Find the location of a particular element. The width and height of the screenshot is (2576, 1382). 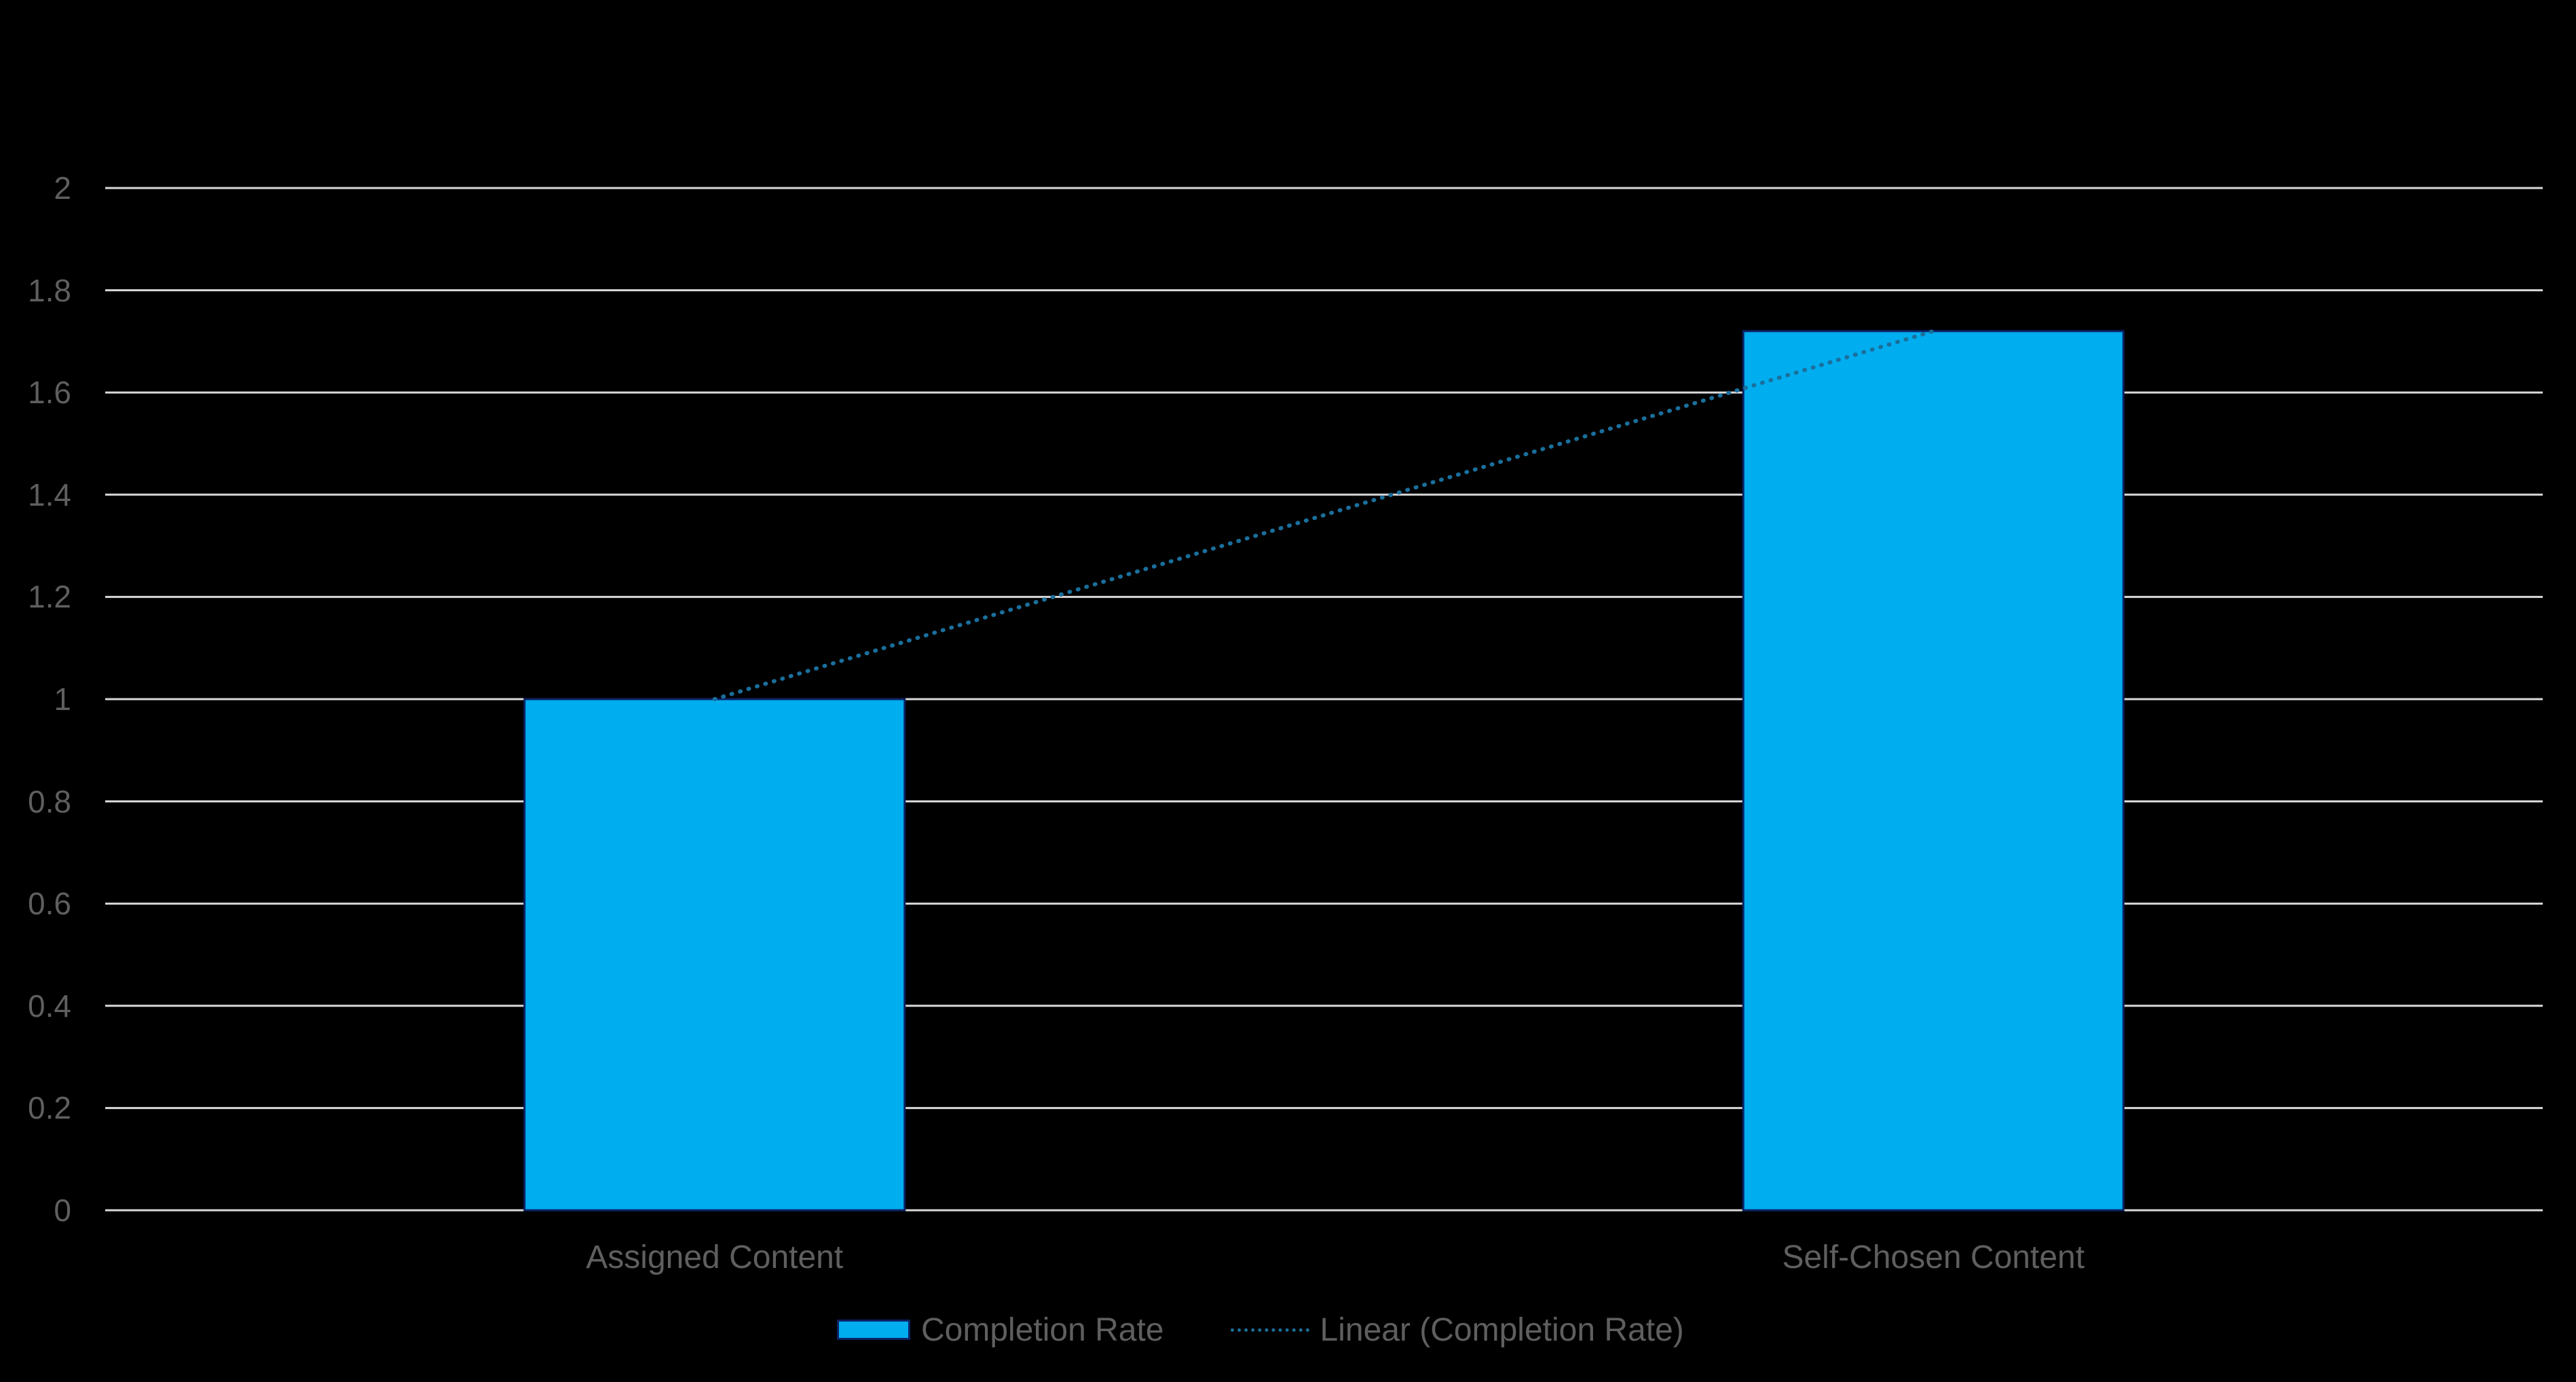

y-tick-label: 2 is located at coordinates (63, 188).